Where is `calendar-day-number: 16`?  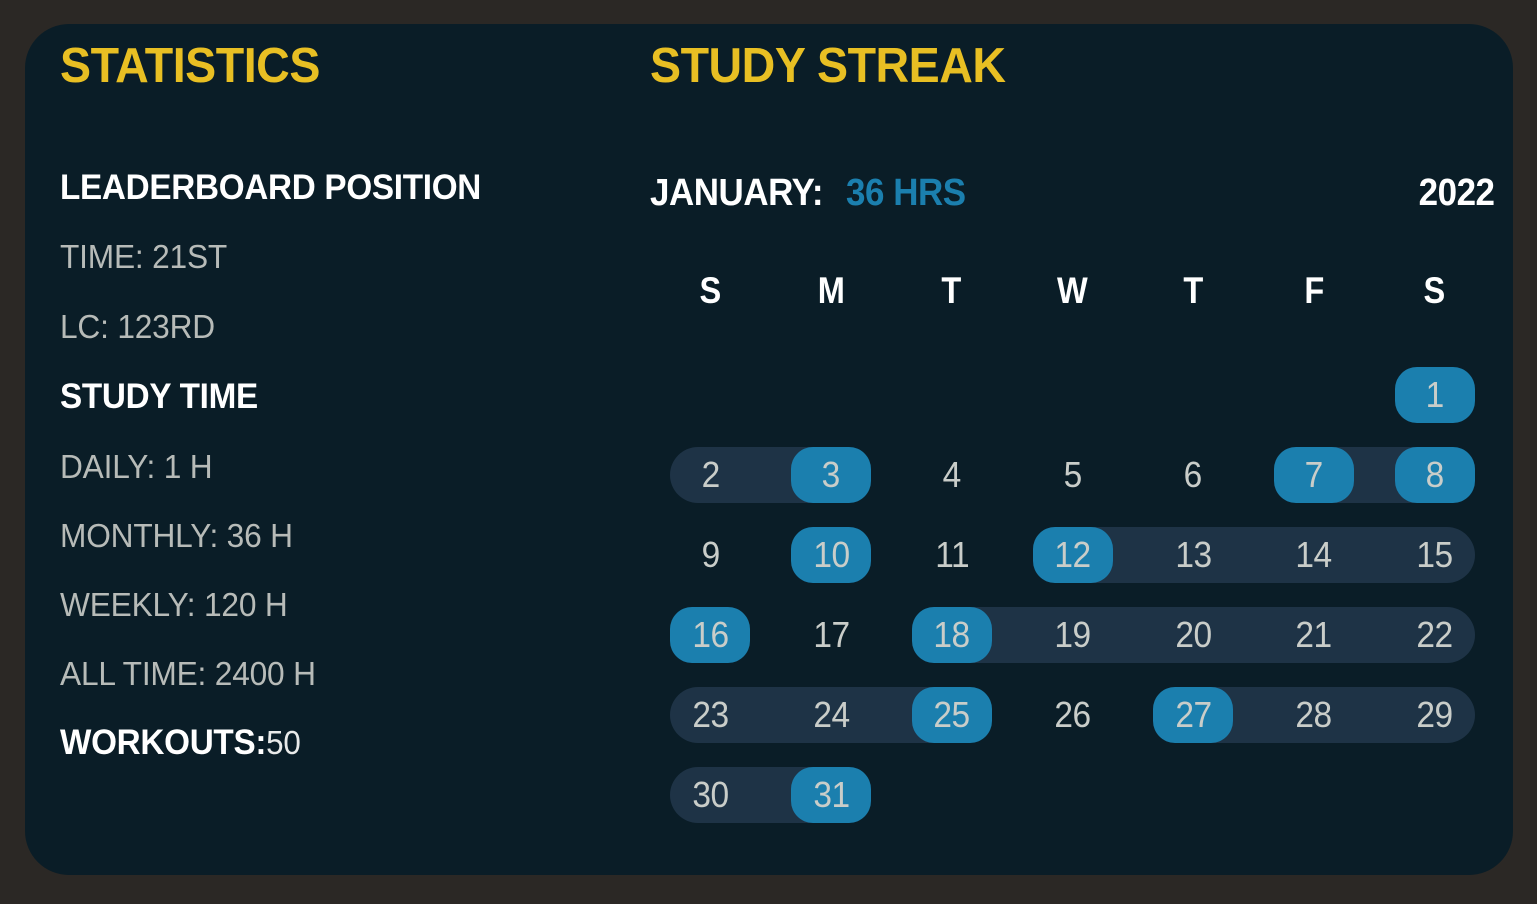
calendar-day-number: 16 is located at coordinates (710, 634).